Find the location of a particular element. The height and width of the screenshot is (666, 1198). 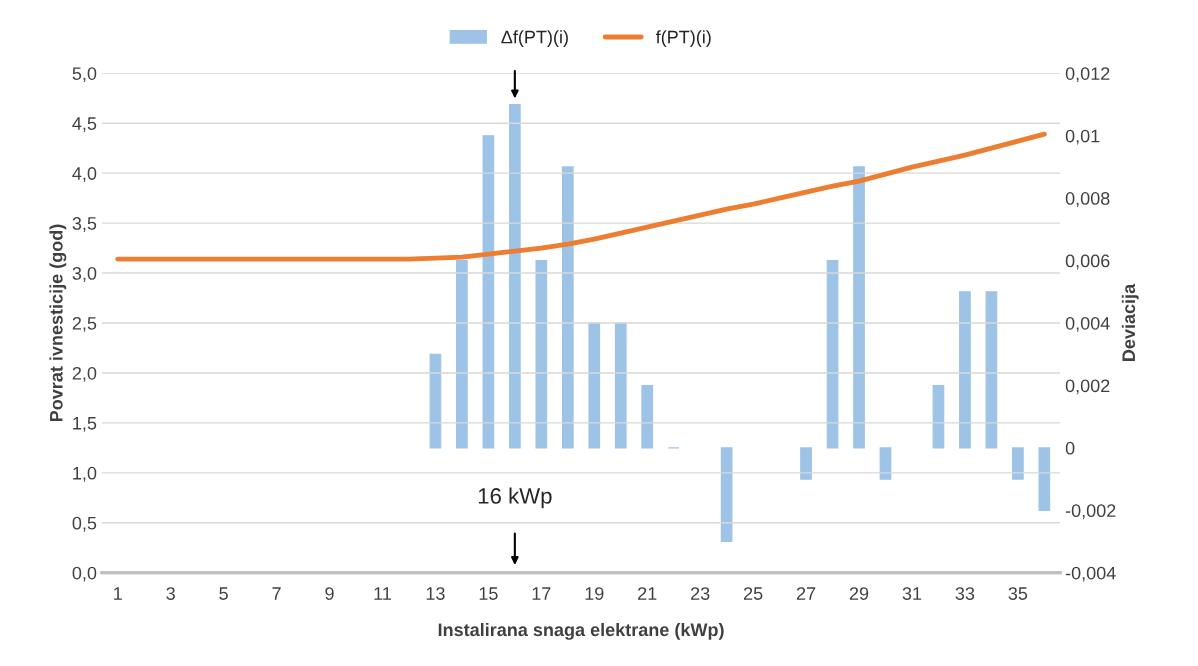

y2-tick-label: -0,002 is located at coordinates (1090, 512).